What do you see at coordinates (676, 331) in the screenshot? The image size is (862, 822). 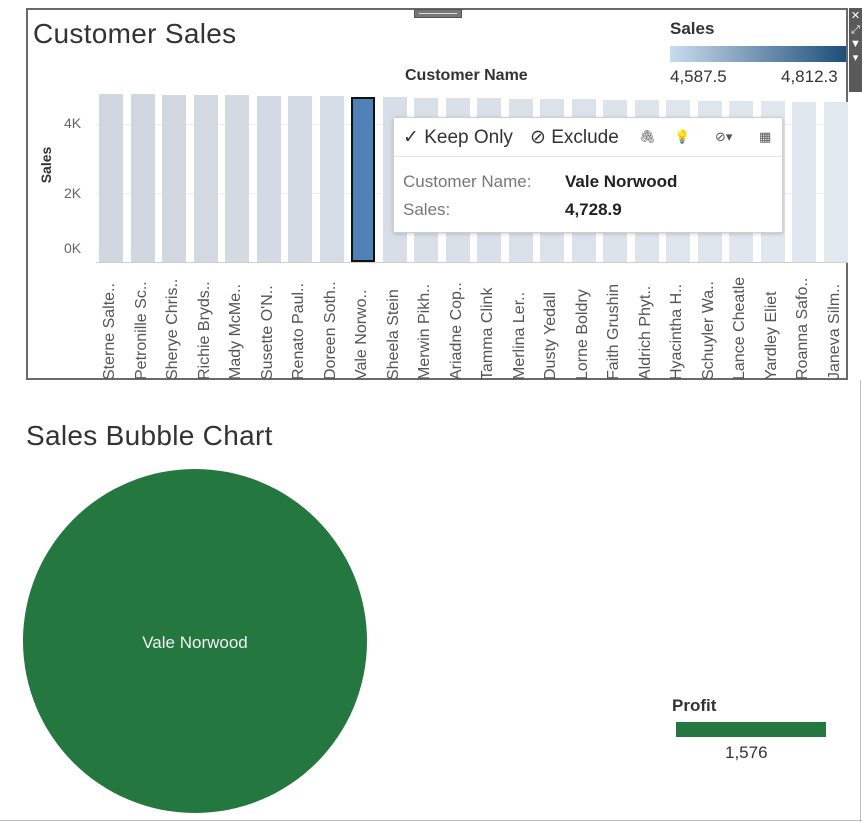 I see `x-tick-label: Hyacintha H..` at bounding box center [676, 331].